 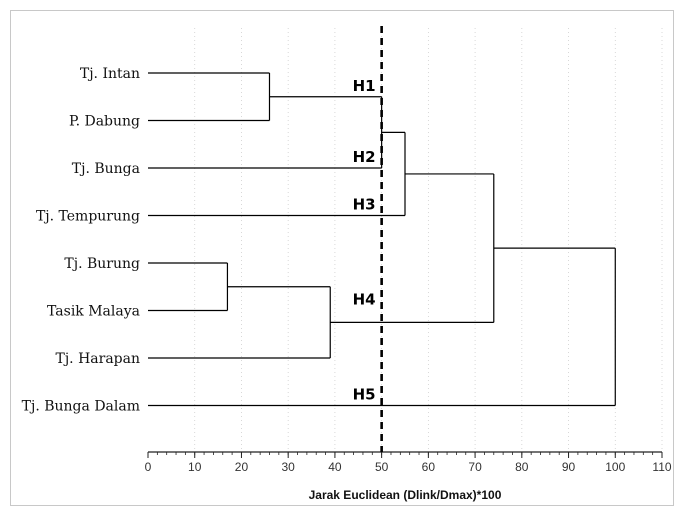 I want to click on annotation-label: H3, so click(x=364, y=205).